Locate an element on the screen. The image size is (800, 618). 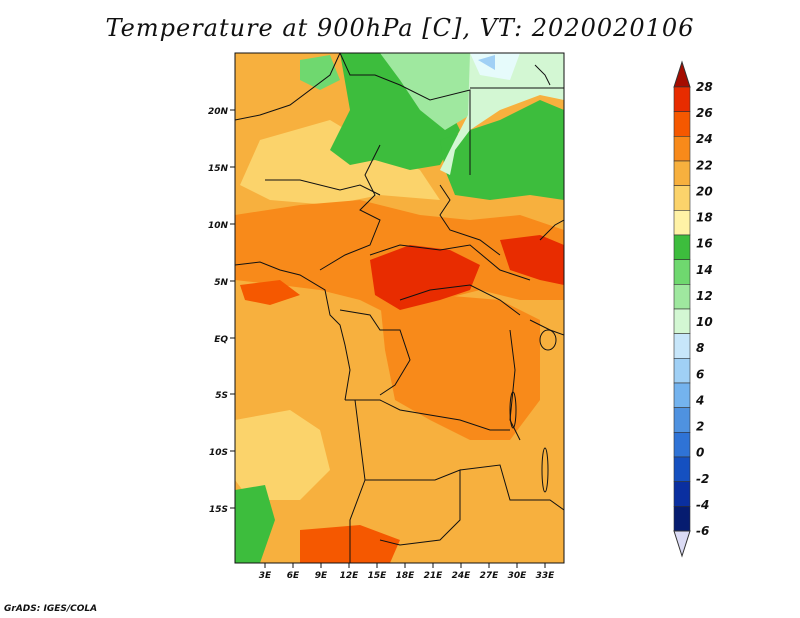
lat-tick-eq: EQ is located at coordinates (224, 340).